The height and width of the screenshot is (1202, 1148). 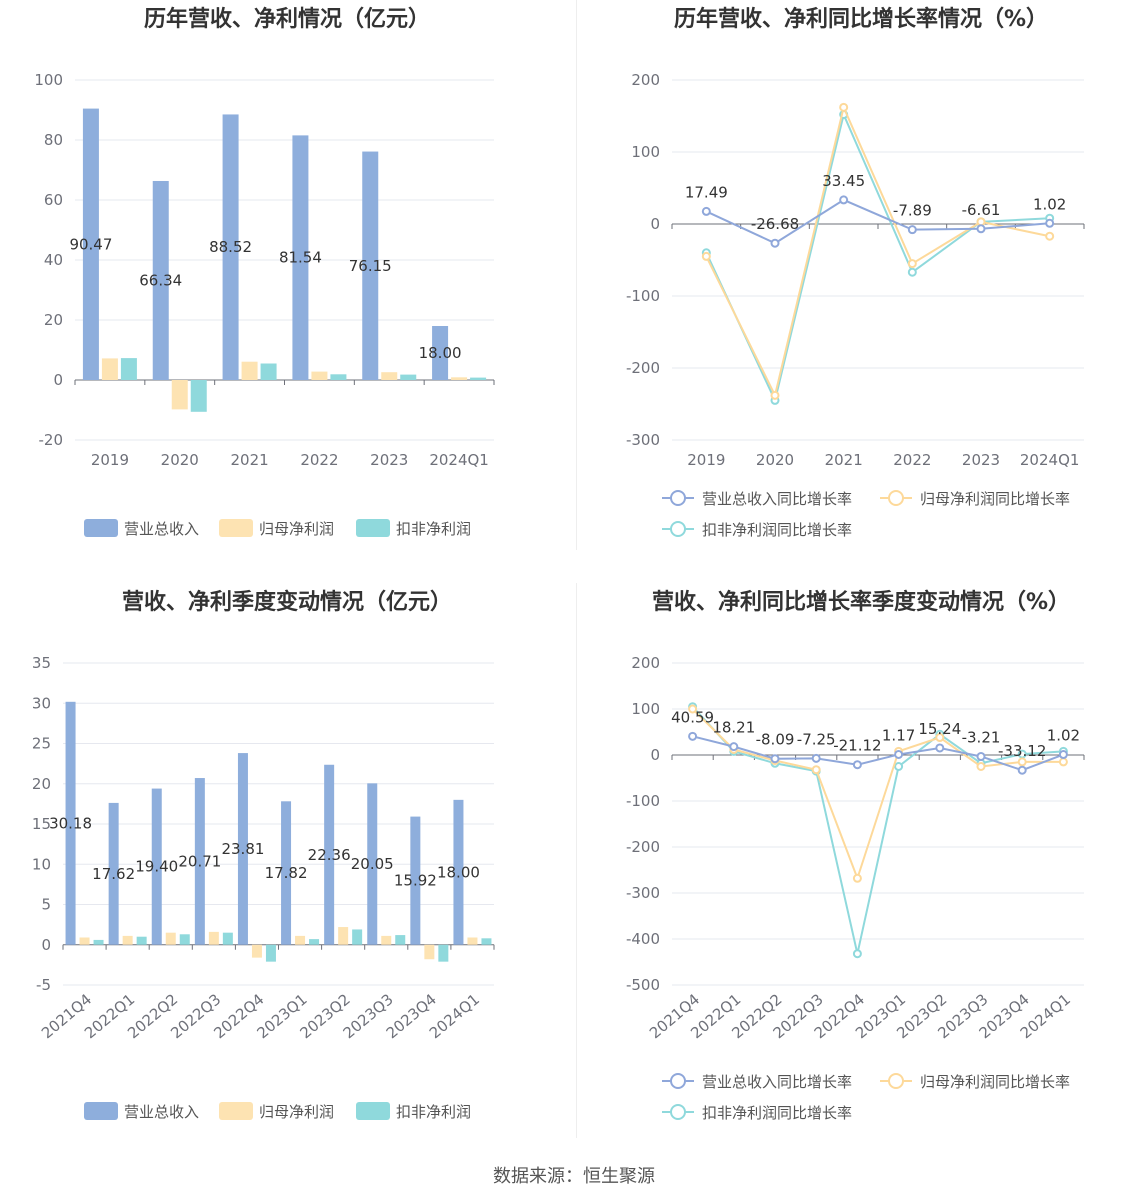 I want to click on point-value-label: -7.89, so click(x=912, y=211).